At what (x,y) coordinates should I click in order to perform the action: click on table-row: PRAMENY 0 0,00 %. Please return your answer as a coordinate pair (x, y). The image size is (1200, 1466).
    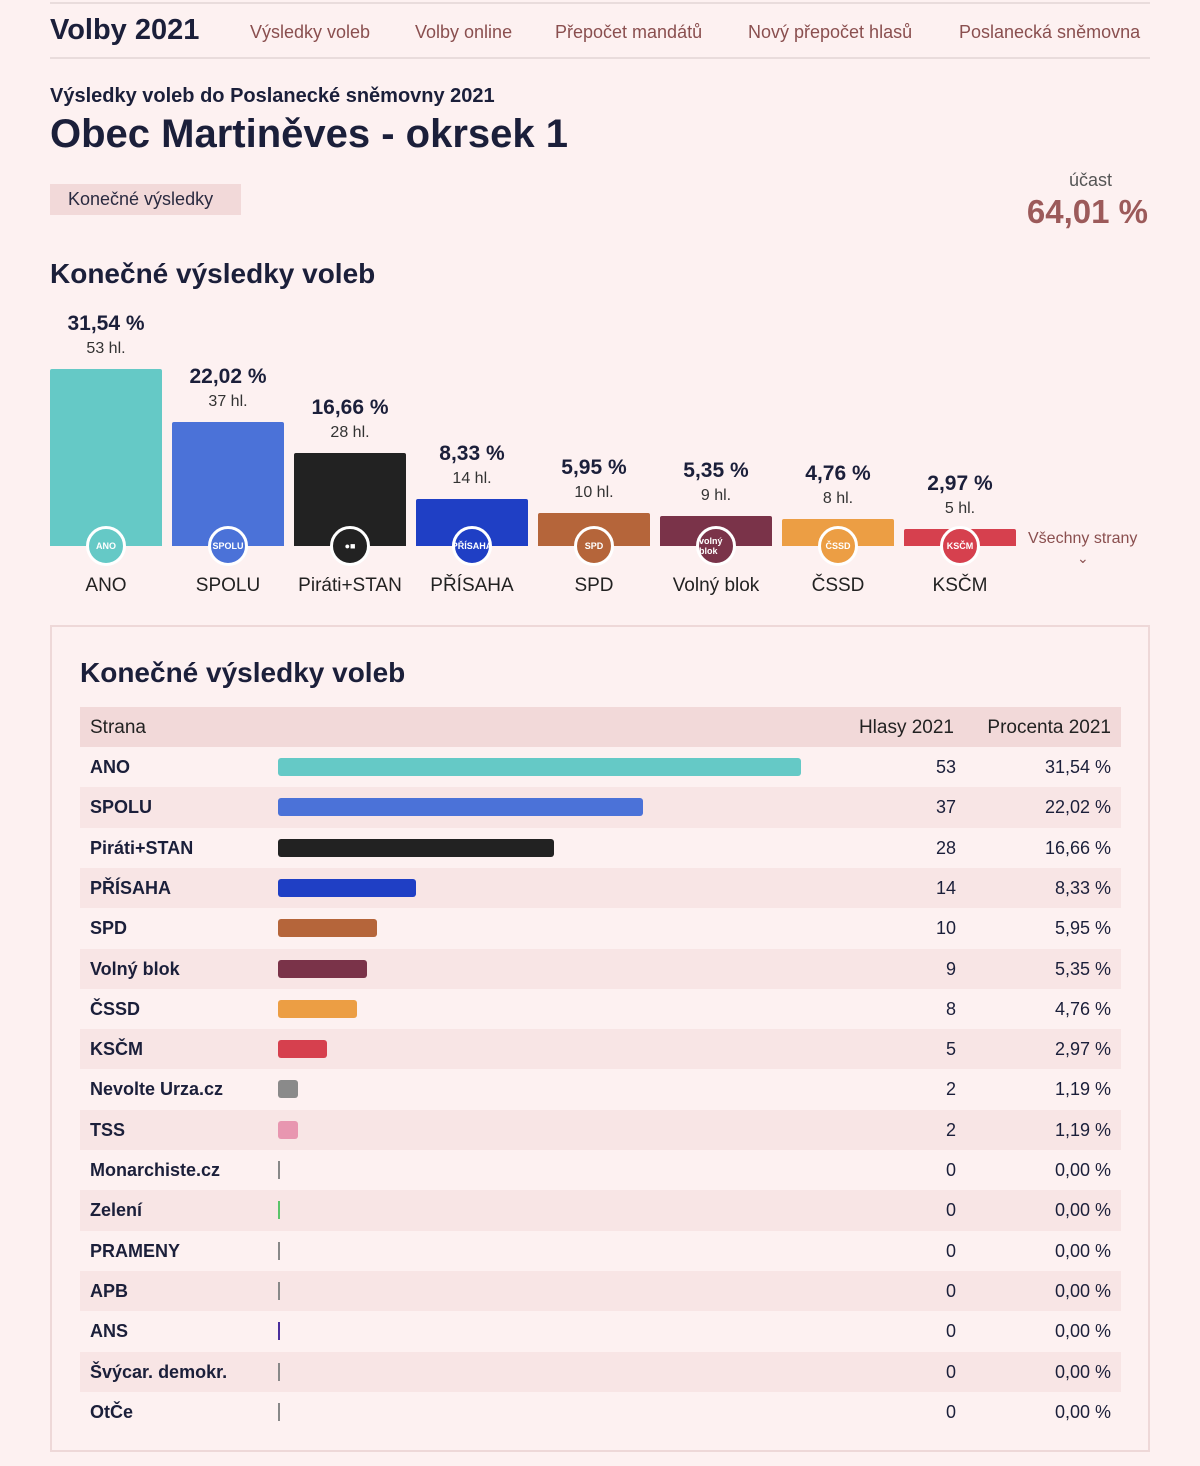
    Looking at the image, I should click on (600, 1251).